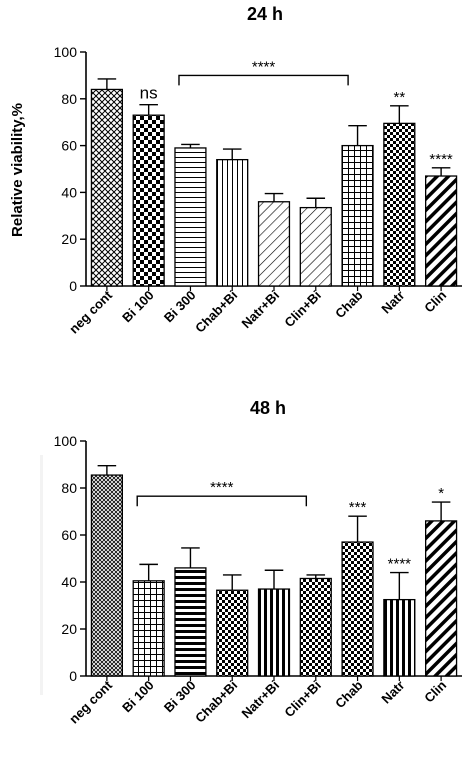 This screenshot has width=474, height=764. What do you see at coordinates (358, 507) in the screenshot?
I see `significance-label: ***` at bounding box center [358, 507].